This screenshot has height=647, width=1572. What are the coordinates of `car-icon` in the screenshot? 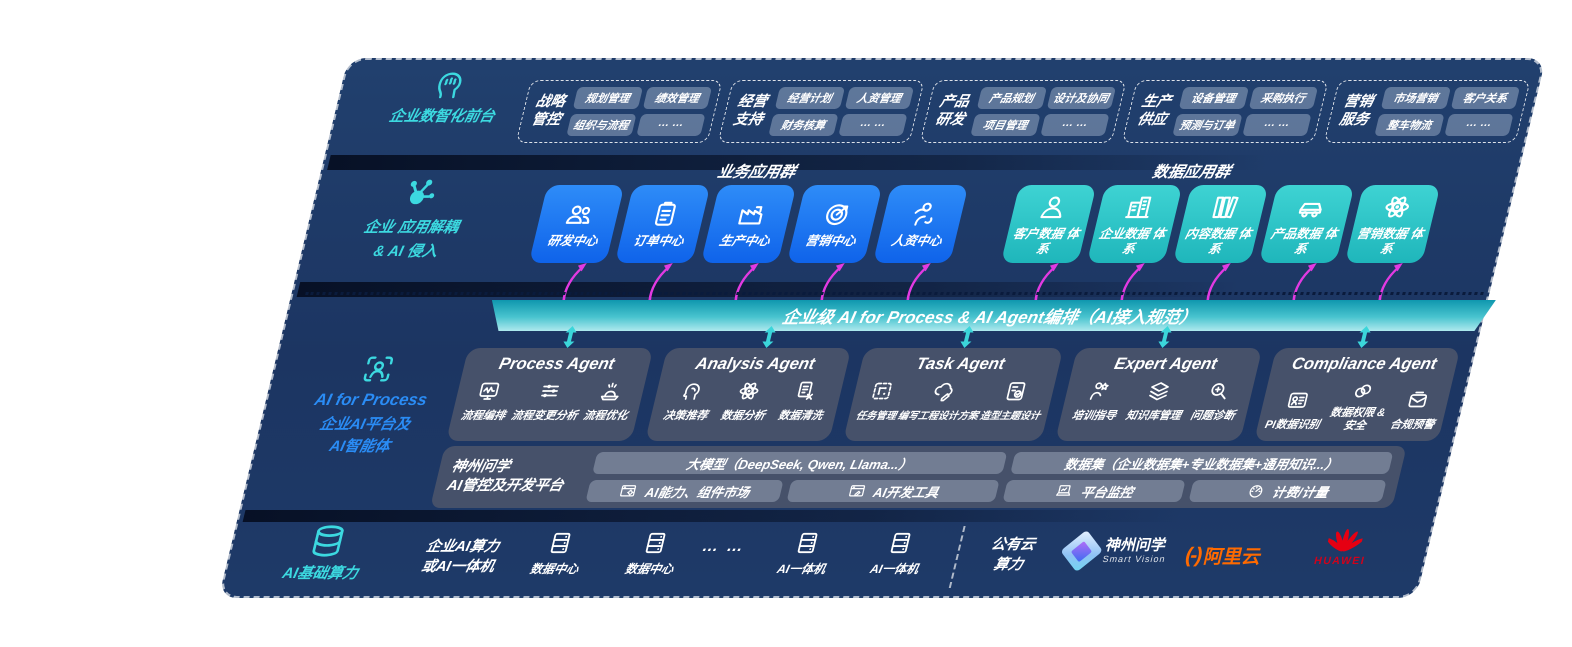 It's located at (1310, 207).